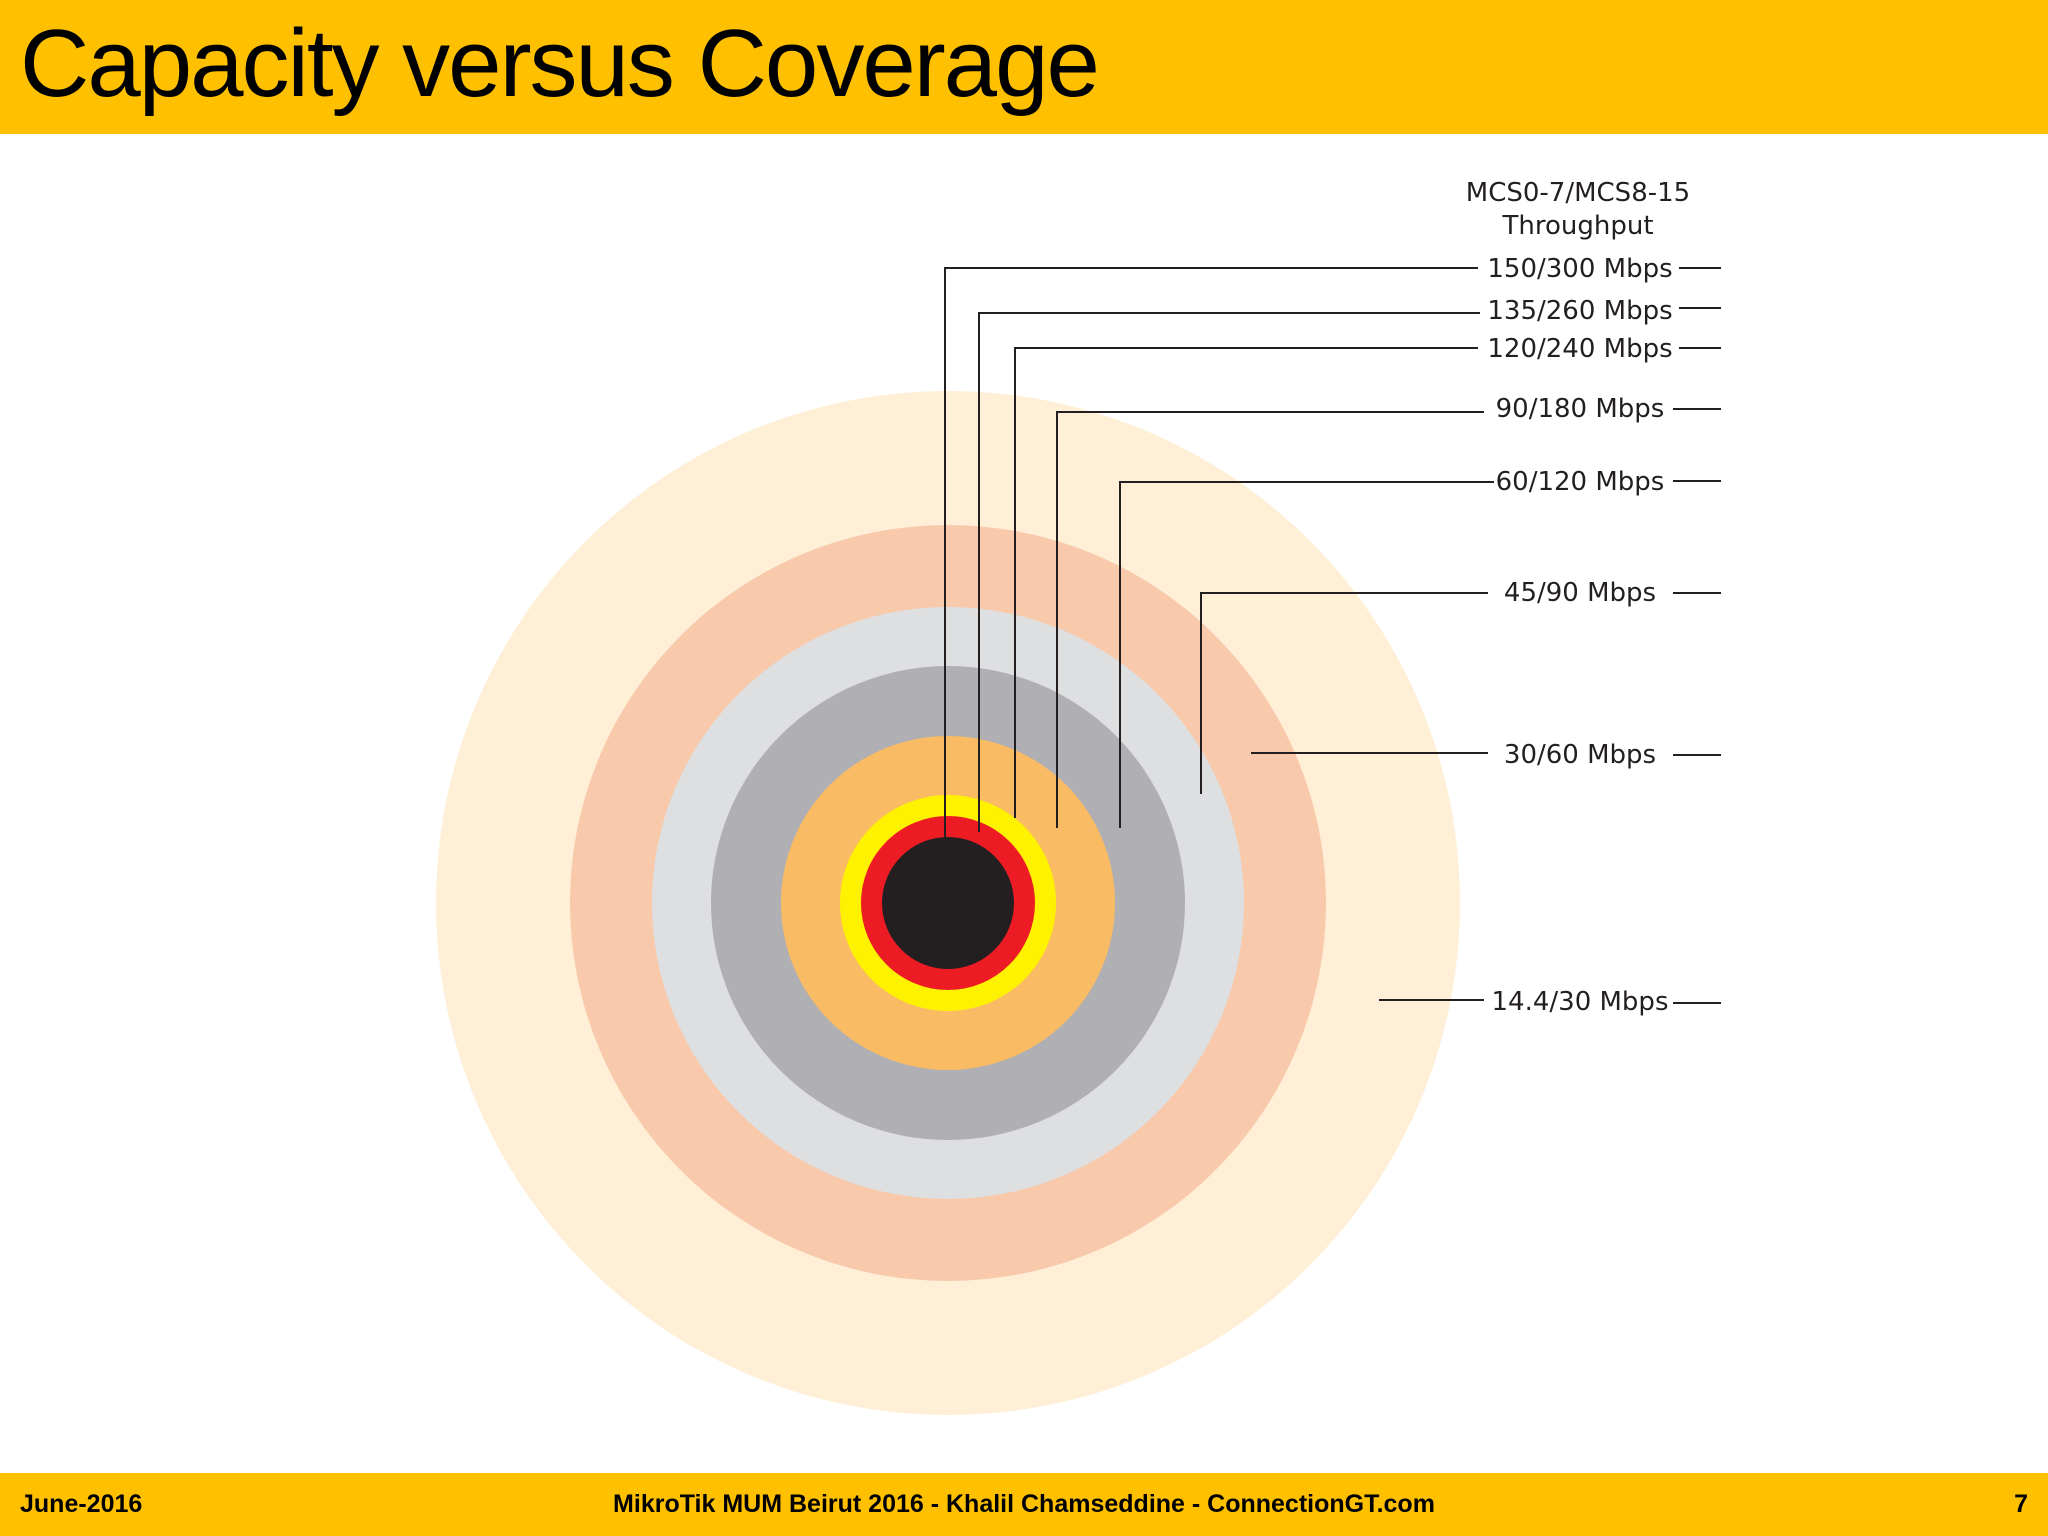 The height and width of the screenshot is (1536, 2048). I want to click on ring-label-14-4-30: 14.4/30 Mbps, so click(1580, 1002).